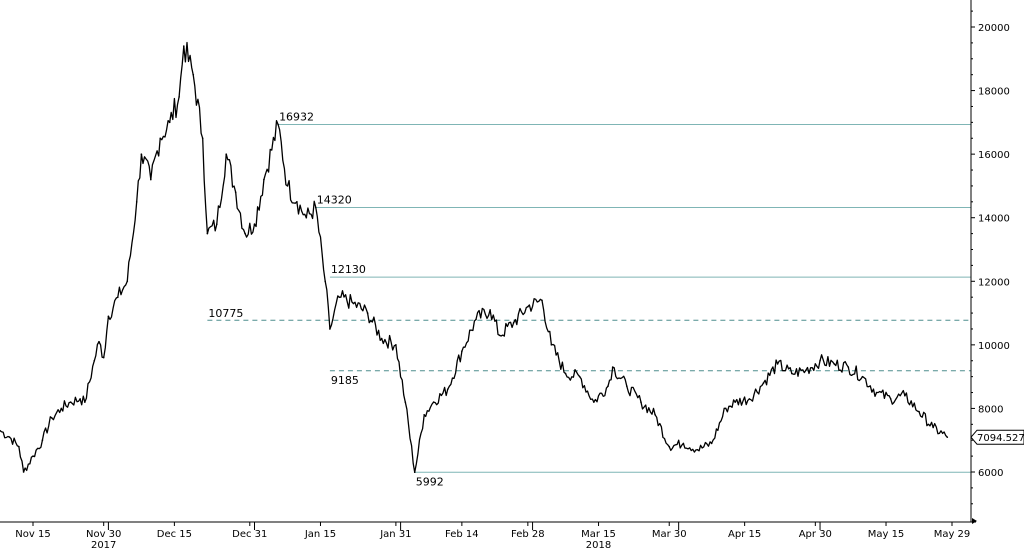 This screenshot has width=1024, height=549. I want to click on y-tick-label: 14000, so click(994, 219).